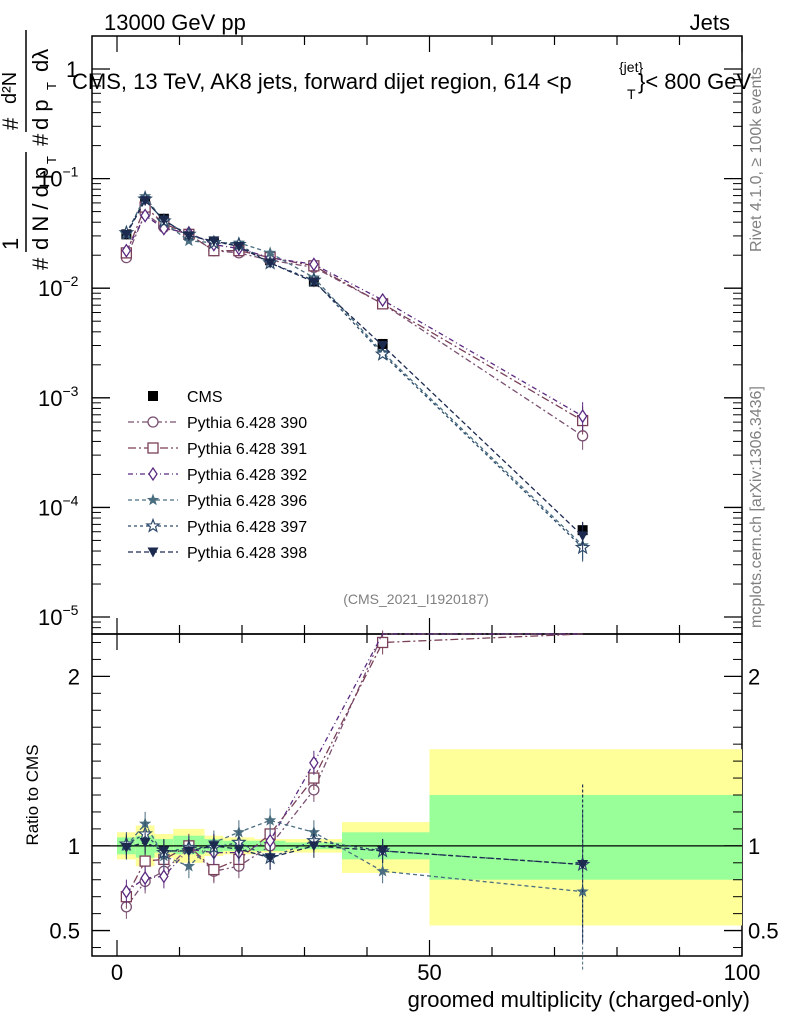  I want to click on y-tick-exponent: −5, so click(70, 610).